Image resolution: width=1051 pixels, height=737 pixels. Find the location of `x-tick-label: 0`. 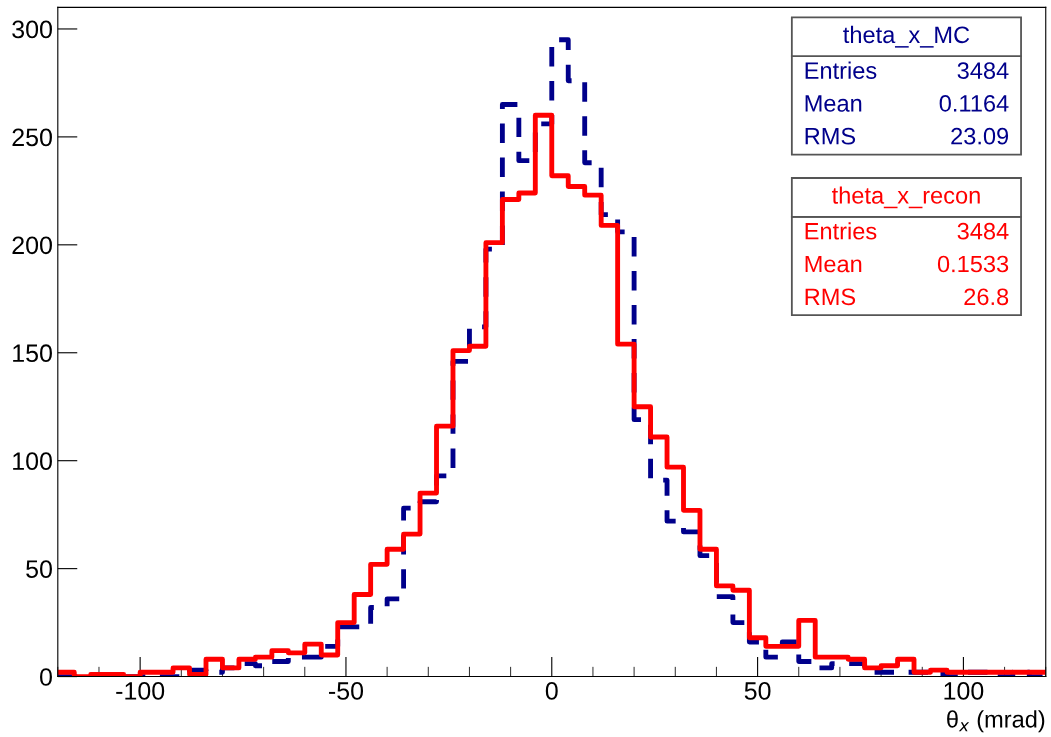

x-tick-label: 0 is located at coordinates (551, 691).